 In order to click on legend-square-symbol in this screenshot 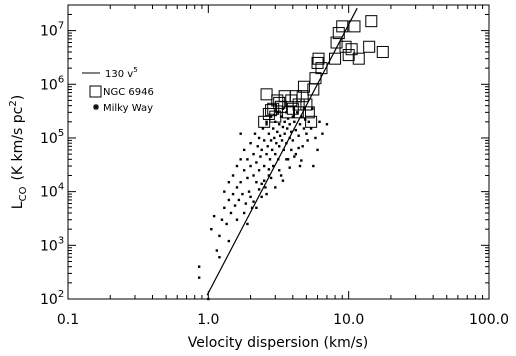, I will do `click(95, 91)`.